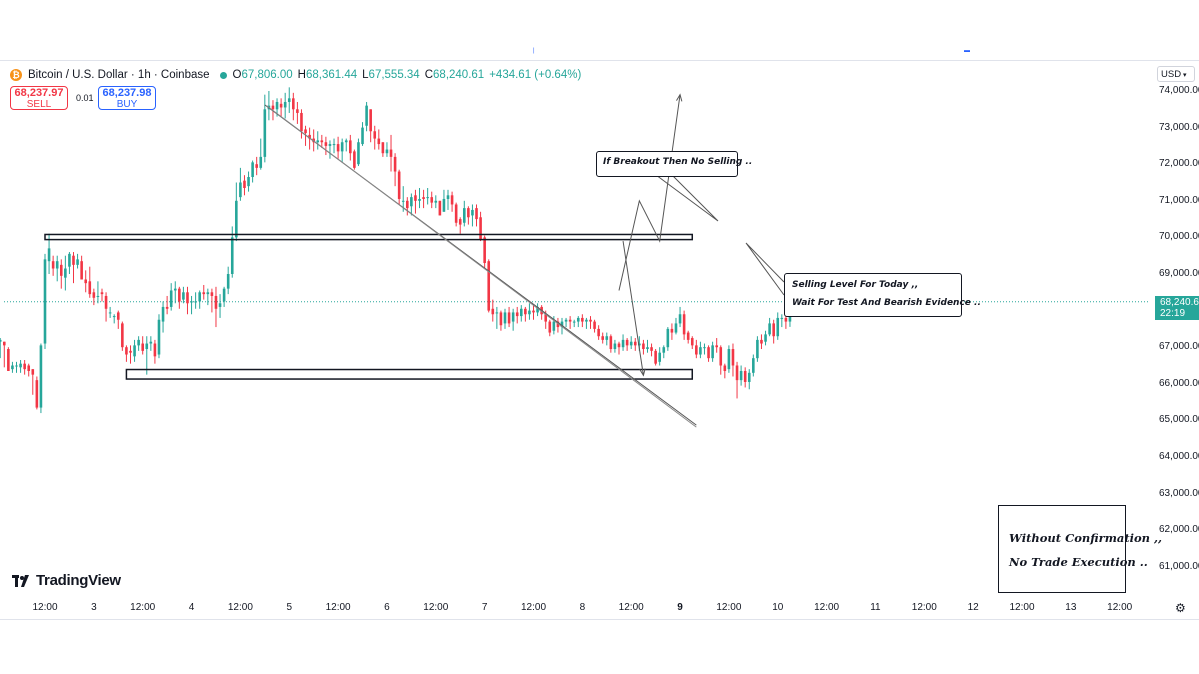 The image size is (1199, 674). What do you see at coordinates (1179, 493) in the screenshot?
I see `price-tick-label: 63,000.00` at bounding box center [1179, 493].